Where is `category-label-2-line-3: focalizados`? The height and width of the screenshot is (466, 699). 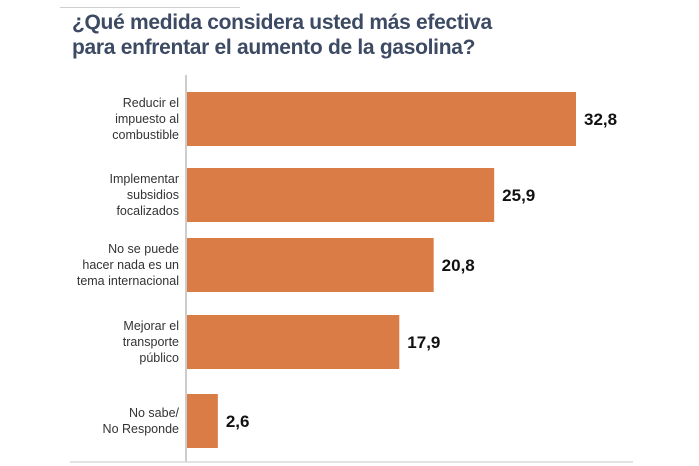
category-label-2-line-3: focalizados is located at coordinates (147, 211).